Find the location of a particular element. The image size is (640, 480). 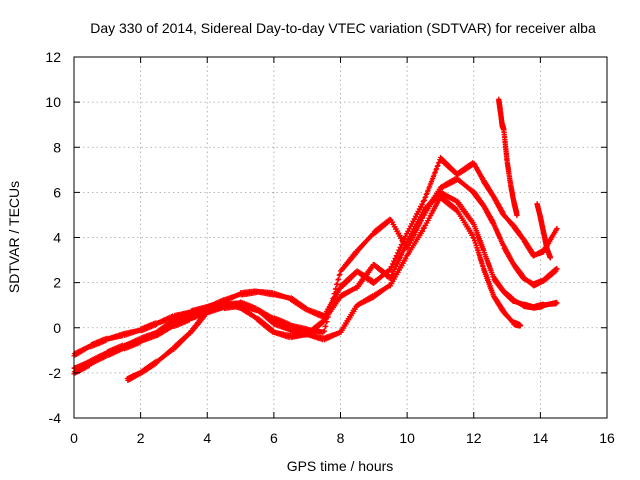

y-tick-labels: -4 -2 0 2 4 6 8 10 12 is located at coordinates (53, 237).